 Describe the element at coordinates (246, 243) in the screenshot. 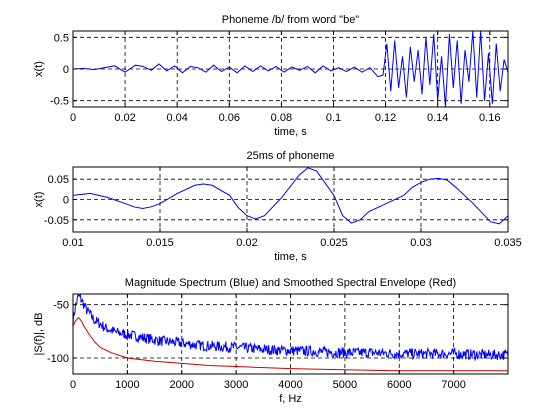

I see `zoomed-waveform-x-tick-label: 0.02` at that location.